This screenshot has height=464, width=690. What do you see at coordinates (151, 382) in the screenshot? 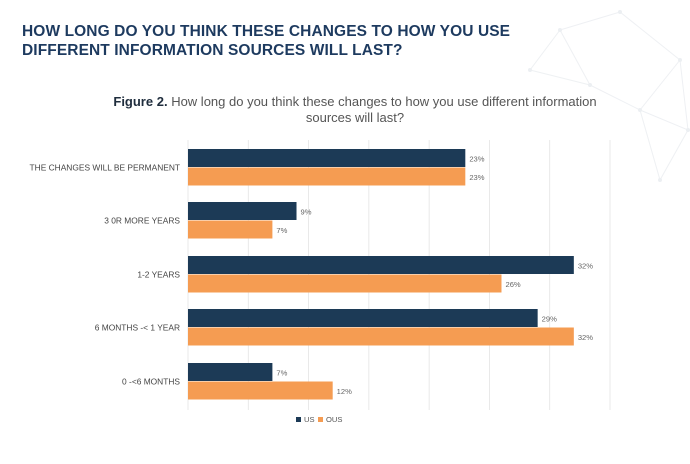
I see `category-label: 0 -<6 MONTHS` at bounding box center [151, 382].